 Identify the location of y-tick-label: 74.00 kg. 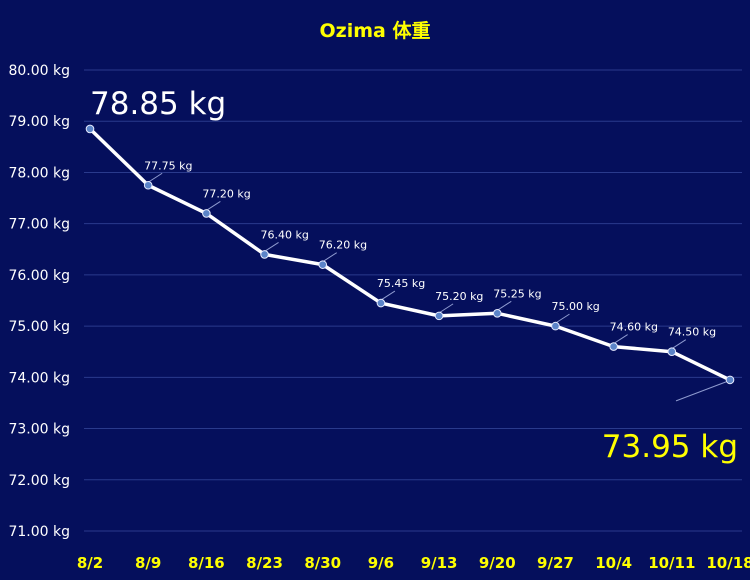
(39, 378).